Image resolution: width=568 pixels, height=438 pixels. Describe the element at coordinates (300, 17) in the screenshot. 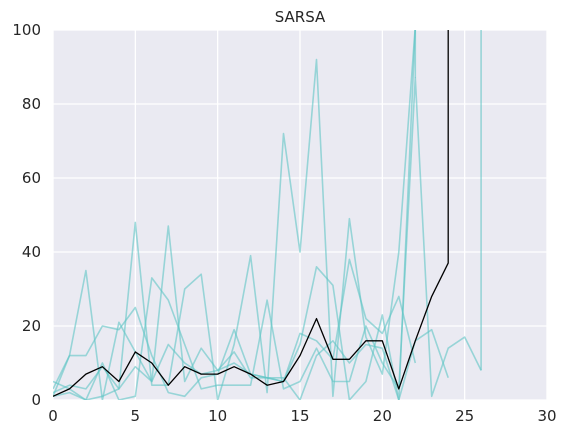

I see `chart-title: SARSA` at that location.